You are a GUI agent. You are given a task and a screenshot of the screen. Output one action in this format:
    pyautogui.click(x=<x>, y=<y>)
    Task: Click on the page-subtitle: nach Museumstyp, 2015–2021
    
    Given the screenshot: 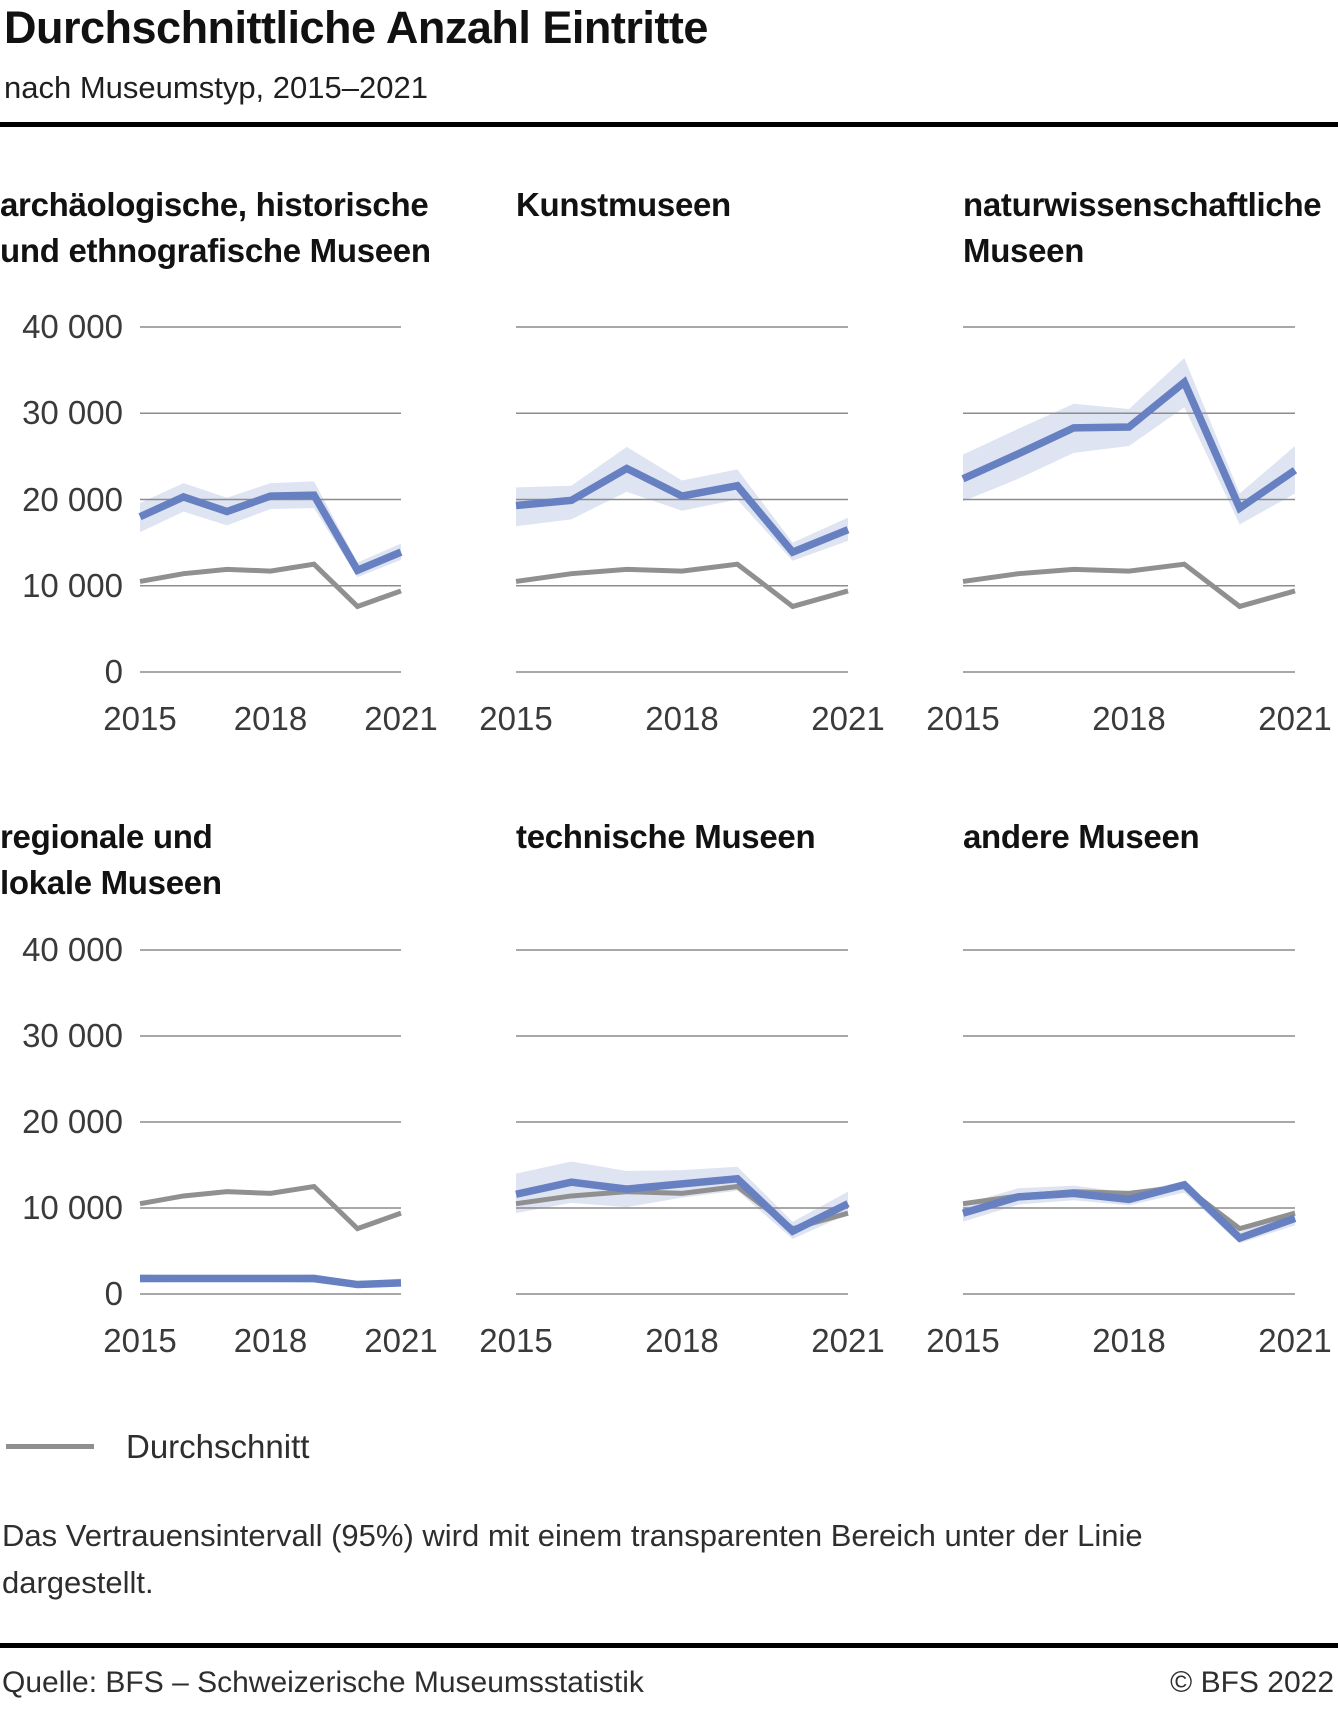 What is the action you would take?
    pyautogui.click(x=216, y=87)
    